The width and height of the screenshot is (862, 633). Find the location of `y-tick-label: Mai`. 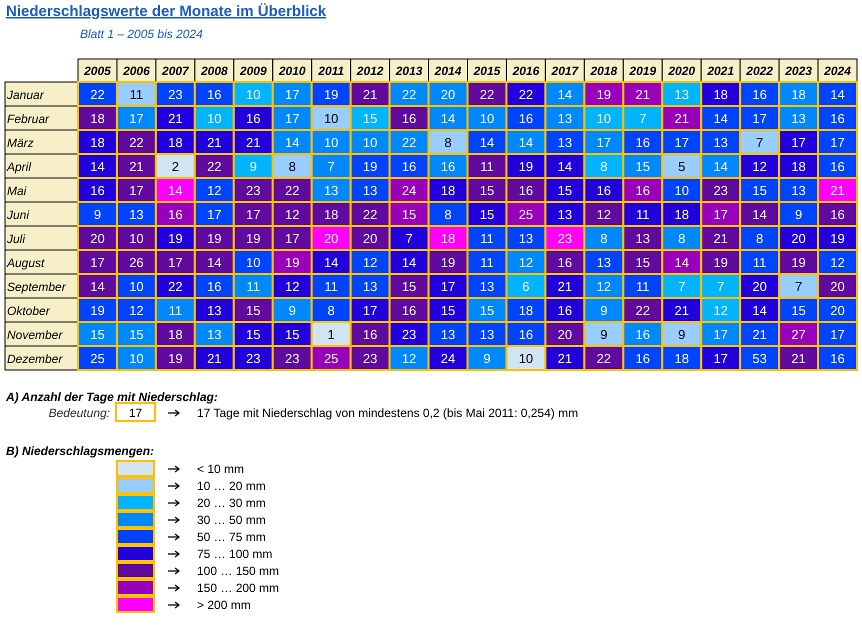

y-tick-label: Mai is located at coordinates (17, 191).